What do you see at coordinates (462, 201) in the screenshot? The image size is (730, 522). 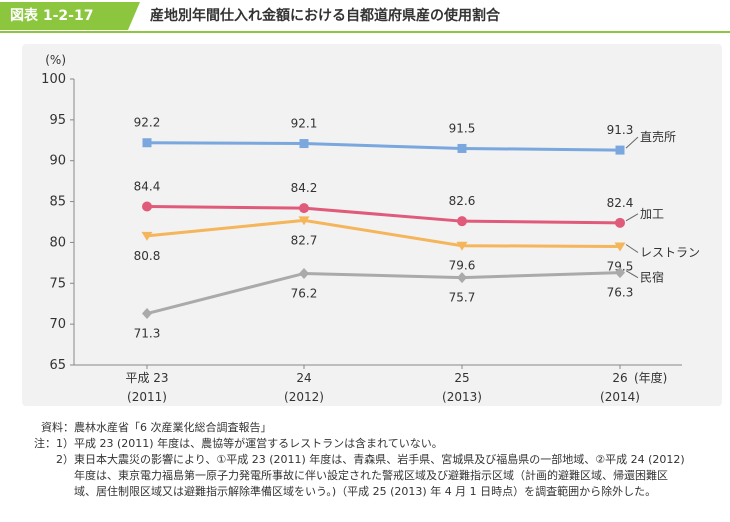 I see `series-1-data-label-2: 82.6` at bounding box center [462, 201].